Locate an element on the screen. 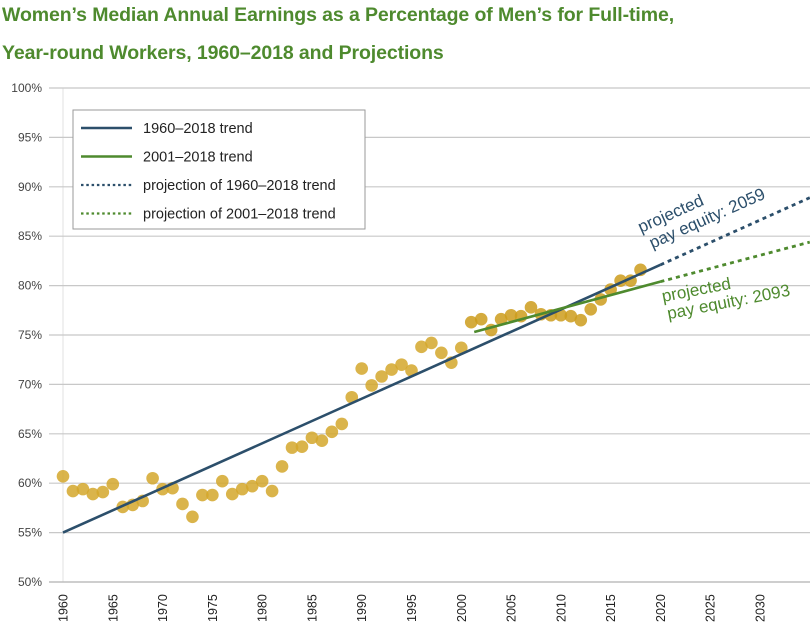 Image resolution: width=810 pixels, height=644 pixels. x-tick-label: 1965 is located at coordinates (113, 608).